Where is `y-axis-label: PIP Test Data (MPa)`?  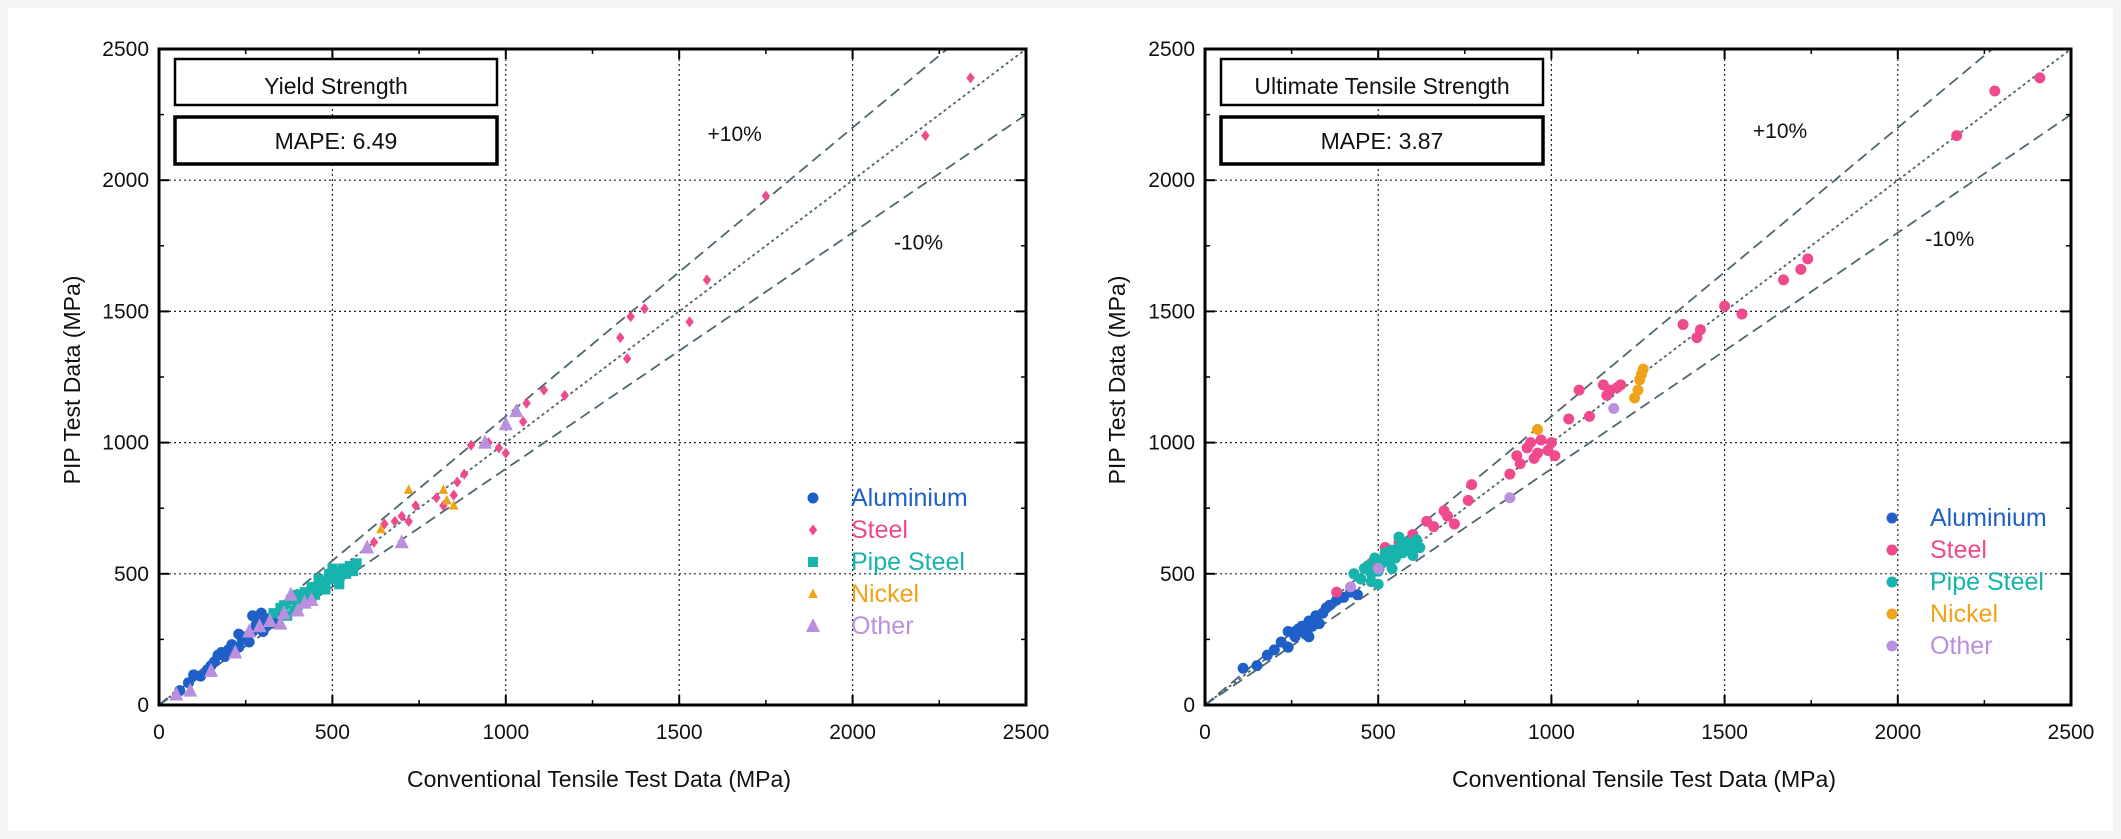
y-axis-label: PIP Test Data (MPa) is located at coordinates (72, 380).